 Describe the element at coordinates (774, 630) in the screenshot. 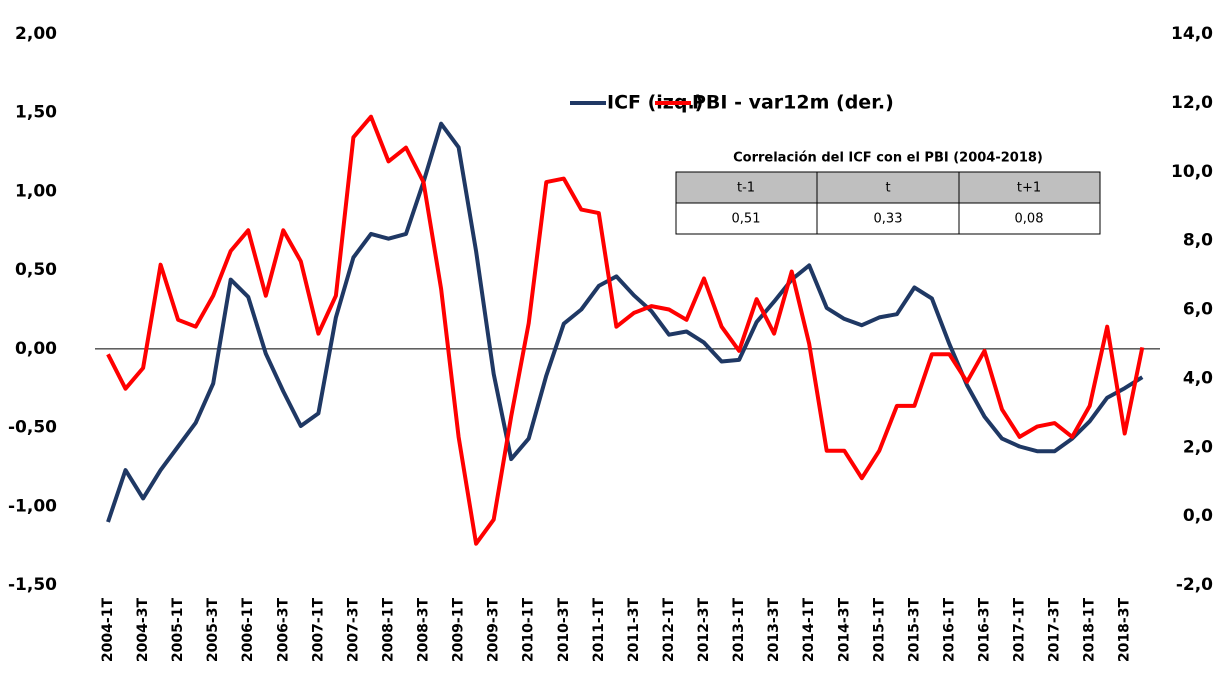

I see `x-tick-label: 2013-3T` at that location.